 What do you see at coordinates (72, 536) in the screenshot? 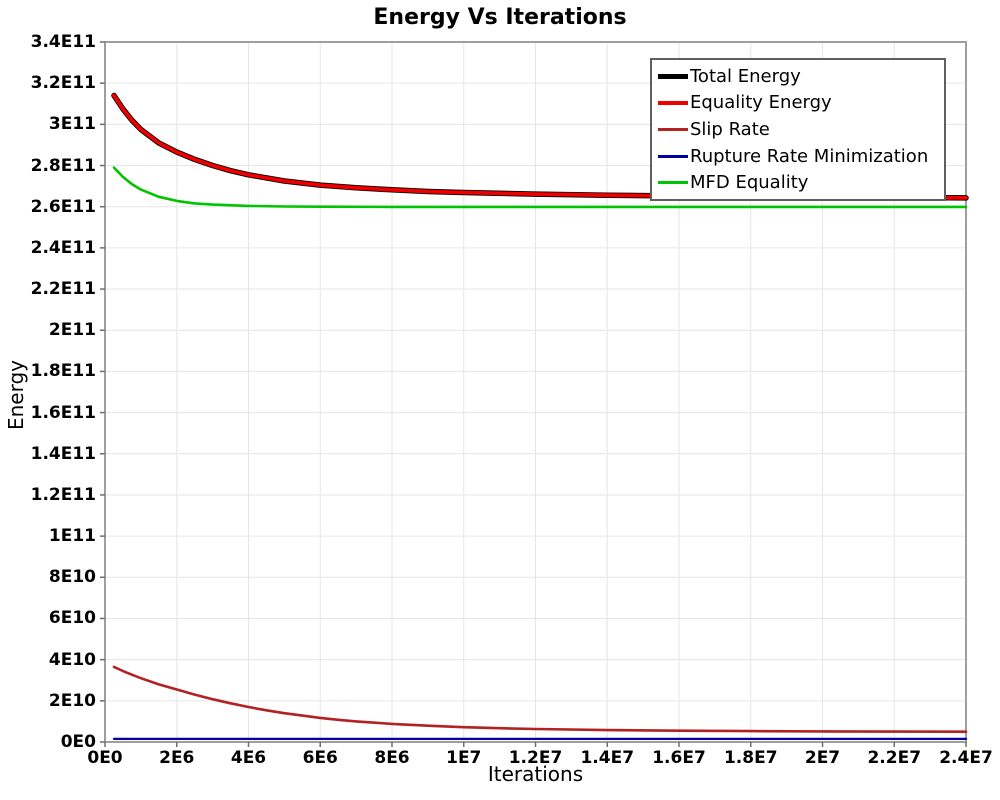
I see `y-tick-label: 1E11` at bounding box center [72, 536].